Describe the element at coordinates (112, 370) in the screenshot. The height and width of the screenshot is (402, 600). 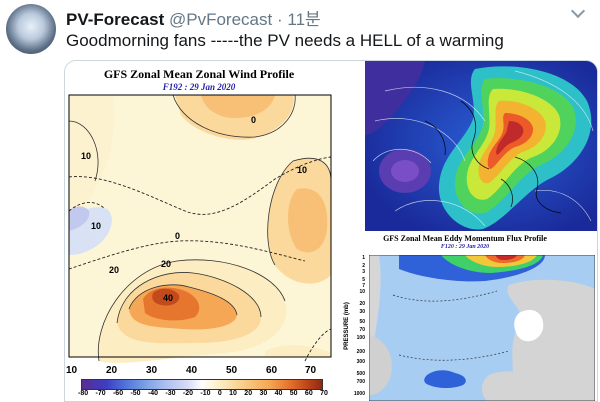
I see `x-tick: 20` at that location.